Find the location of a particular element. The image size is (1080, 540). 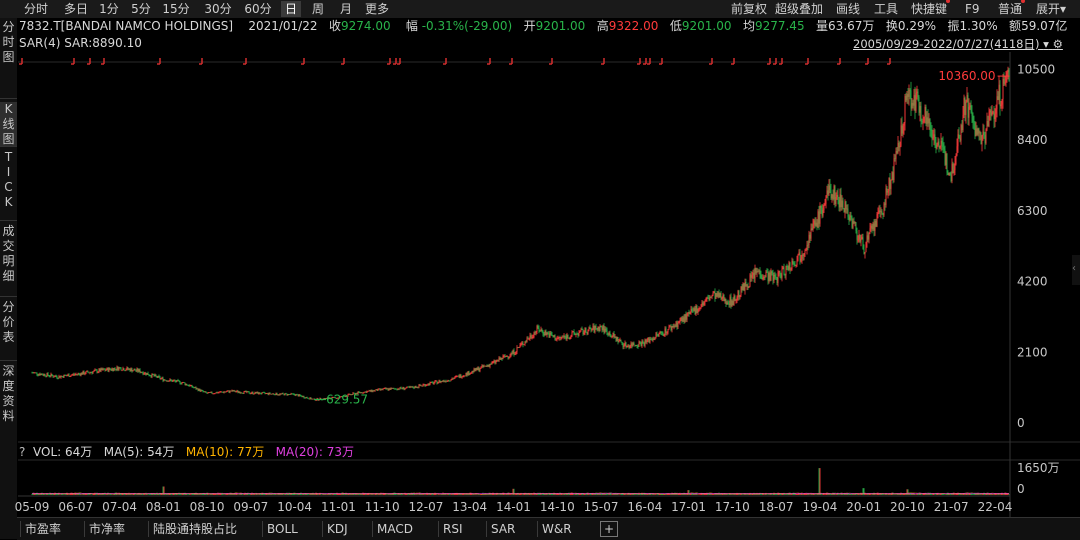

period-tab-6: 60分 is located at coordinates (258, 9).